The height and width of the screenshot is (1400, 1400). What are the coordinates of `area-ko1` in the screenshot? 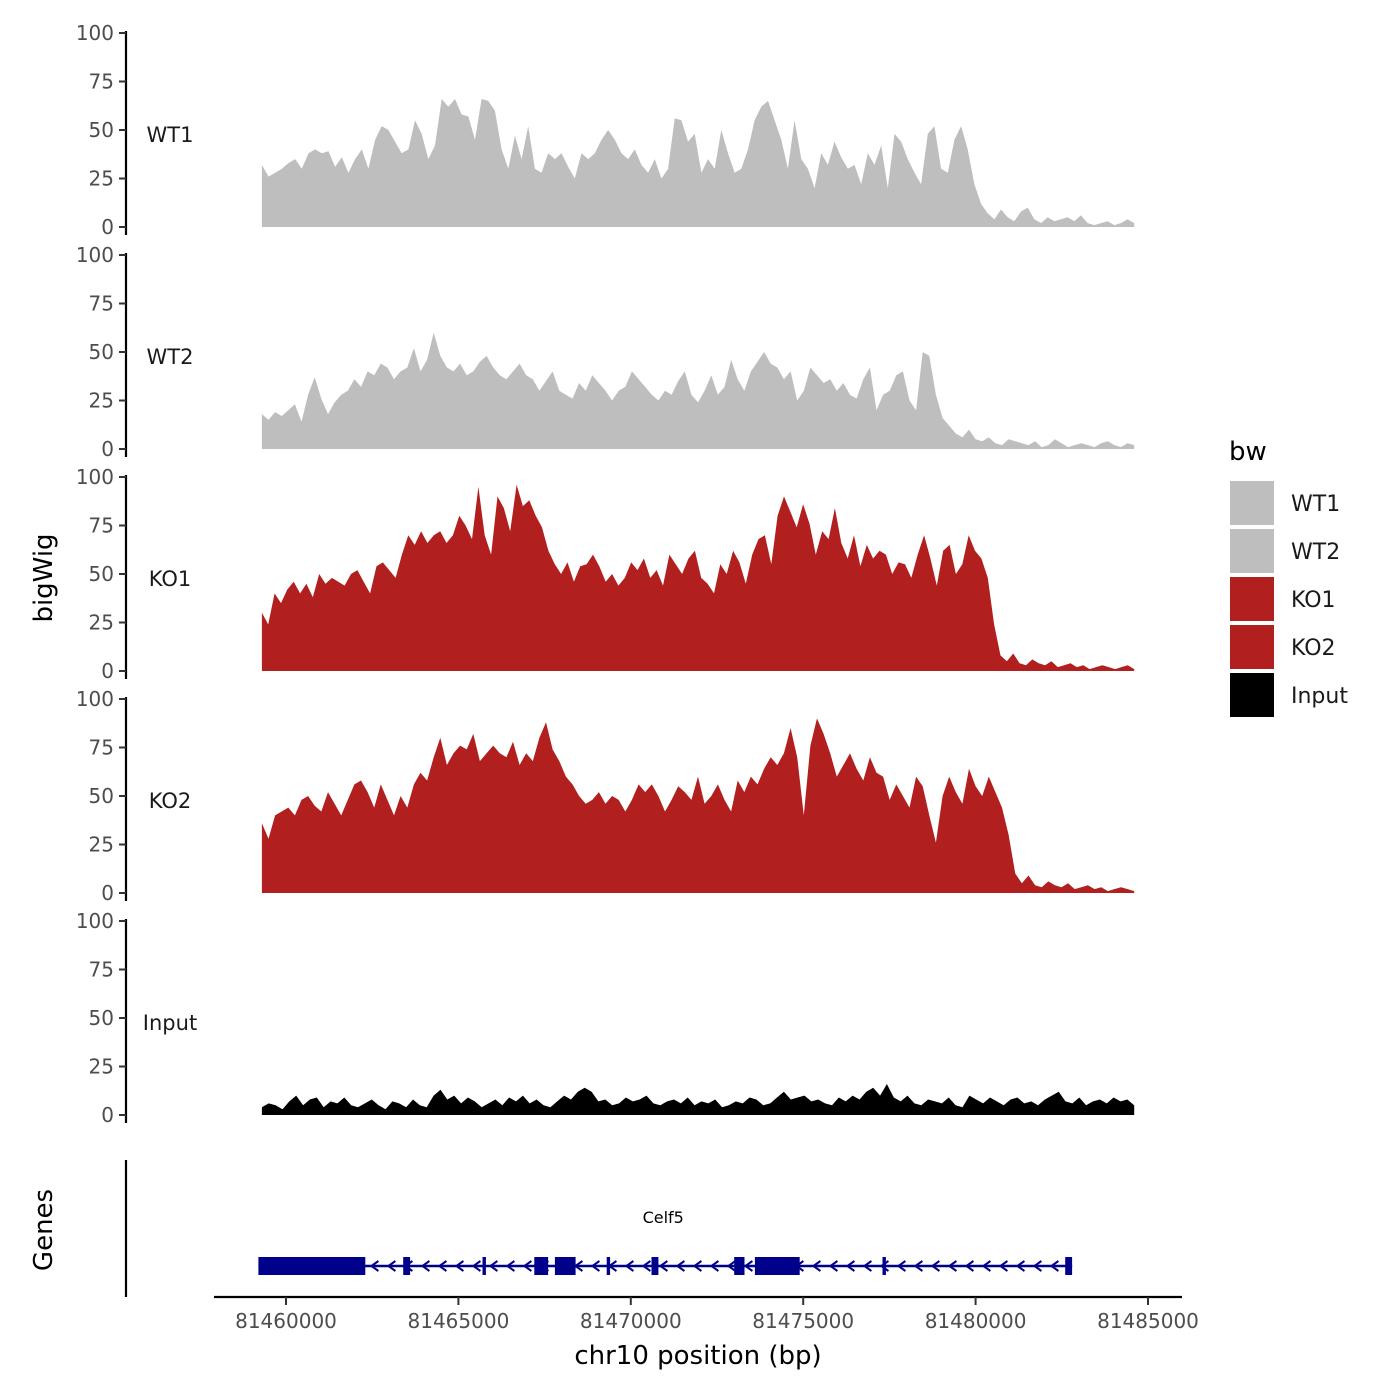 It's located at (698, 577).